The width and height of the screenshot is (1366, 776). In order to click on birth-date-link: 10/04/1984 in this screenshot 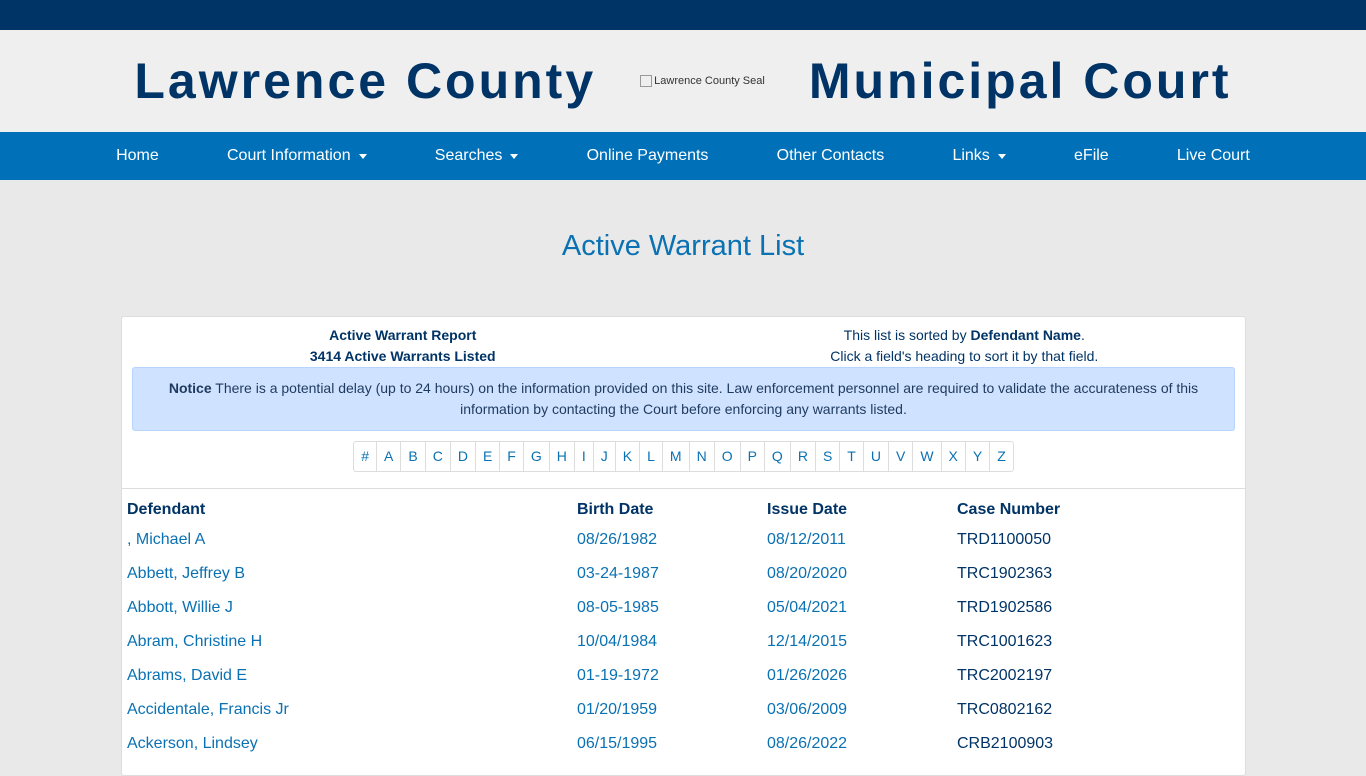, I will do `click(617, 641)`.